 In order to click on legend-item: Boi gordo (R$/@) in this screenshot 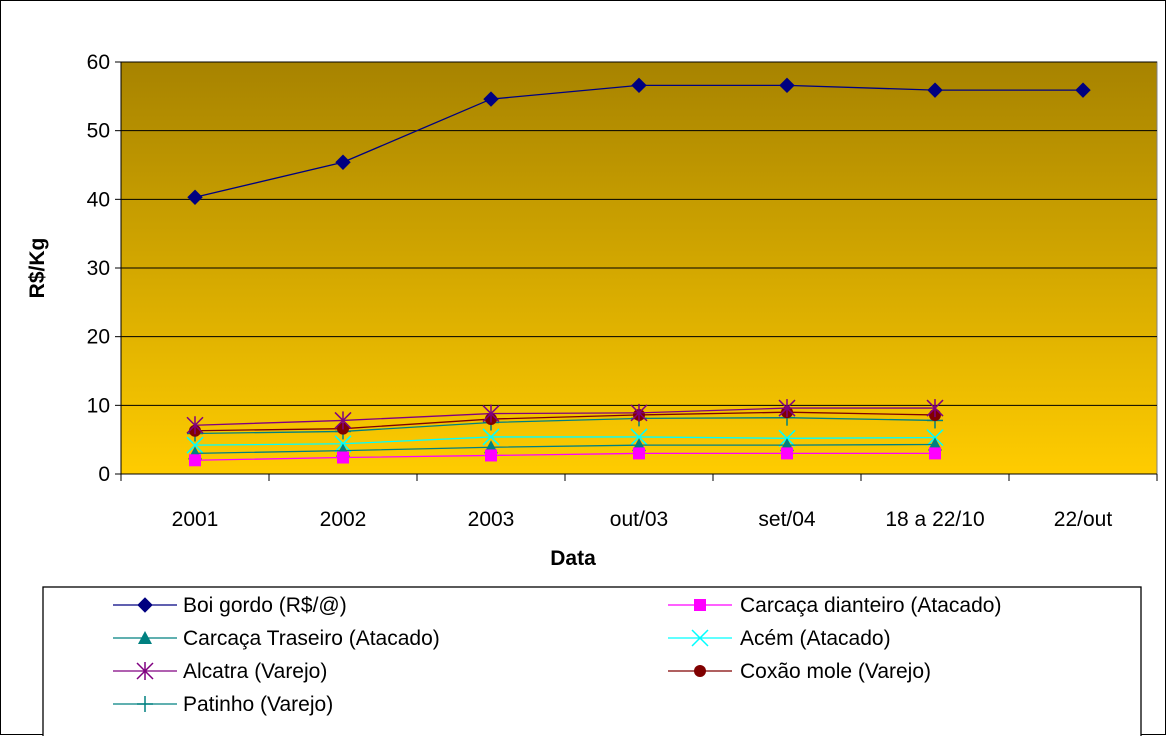, I will do `click(230, 605)`.